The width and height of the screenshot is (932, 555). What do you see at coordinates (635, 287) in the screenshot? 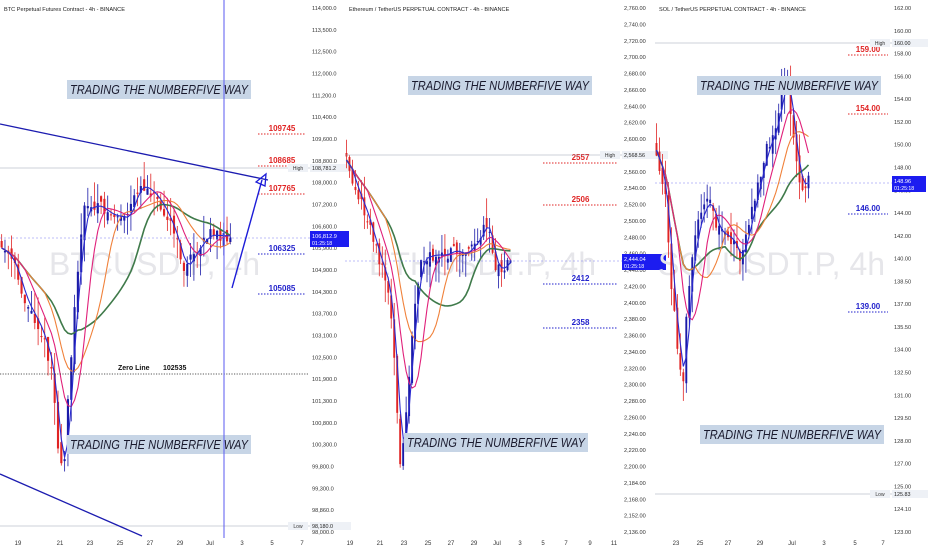
I see `price-tick-label: 2,420.00` at bounding box center [635, 287].